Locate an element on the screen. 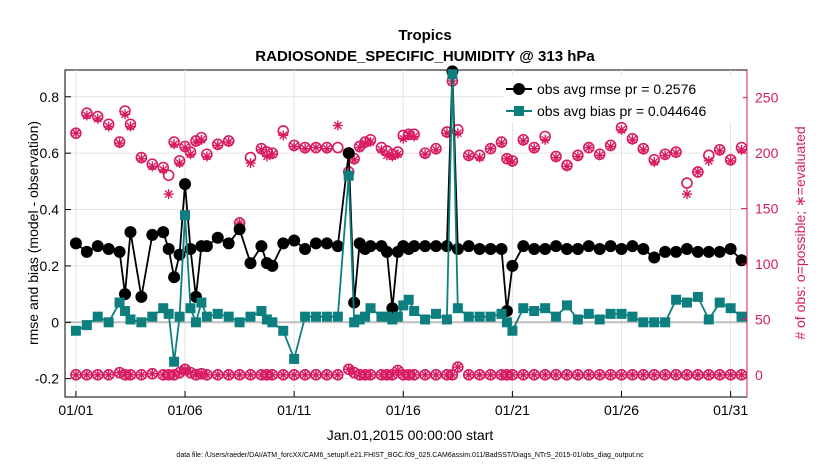 The height and width of the screenshot is (470, 830). y-tick-label-right: 0 is located at coordinates (759, 375).